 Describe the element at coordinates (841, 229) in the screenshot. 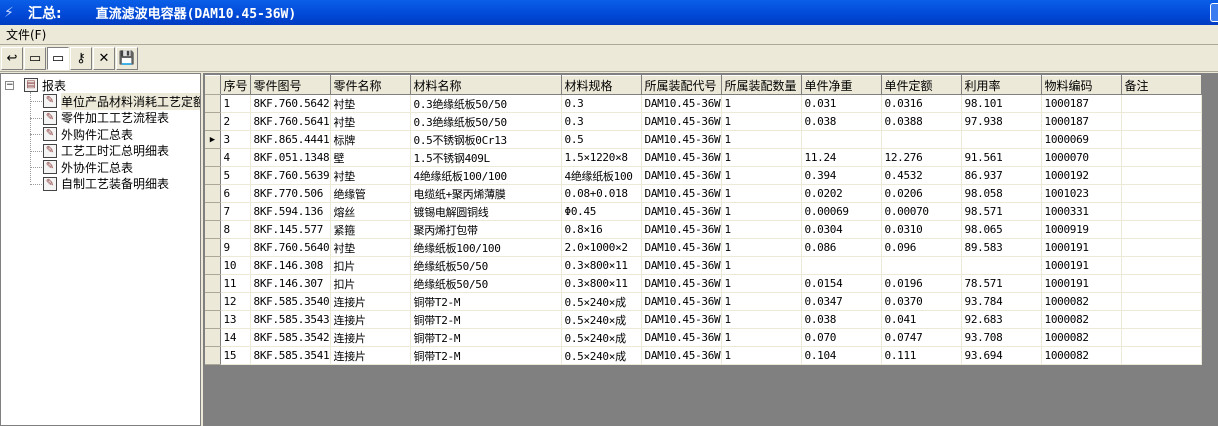

I see `table-cell: 0.0304` at that location.